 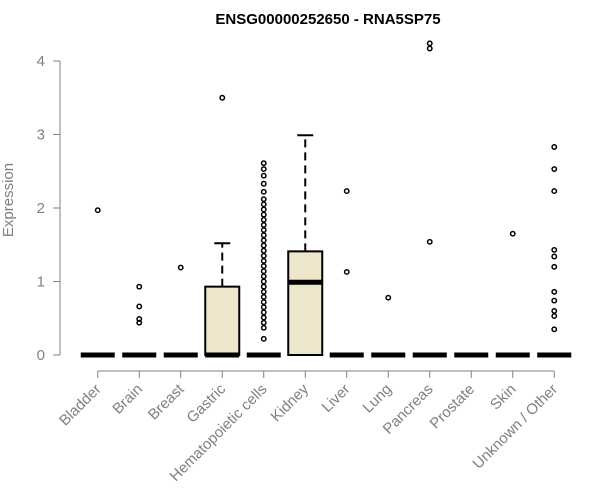 I want to click on chart-title: ENSG00000252650 - RNA5SP75, so click(x=327, y=19).